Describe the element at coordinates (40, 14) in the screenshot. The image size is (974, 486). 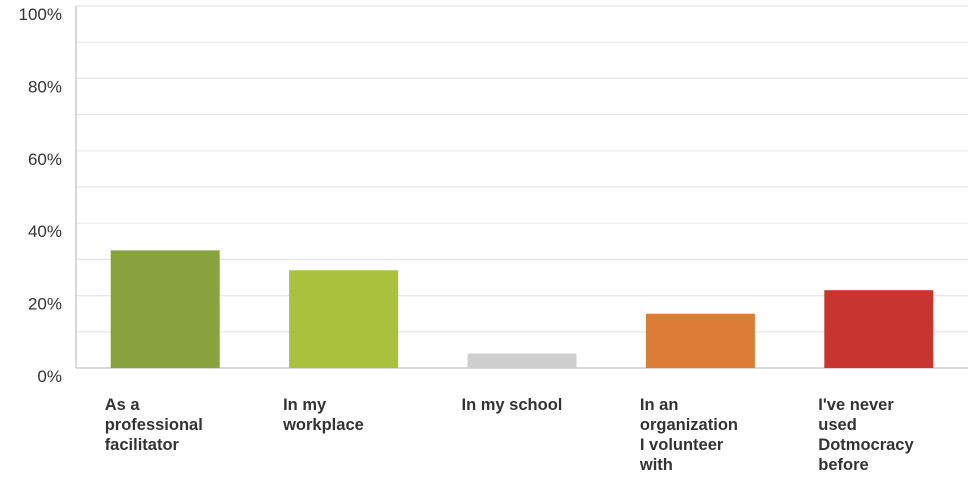
I see `y-tick-label: 100%` at that location.